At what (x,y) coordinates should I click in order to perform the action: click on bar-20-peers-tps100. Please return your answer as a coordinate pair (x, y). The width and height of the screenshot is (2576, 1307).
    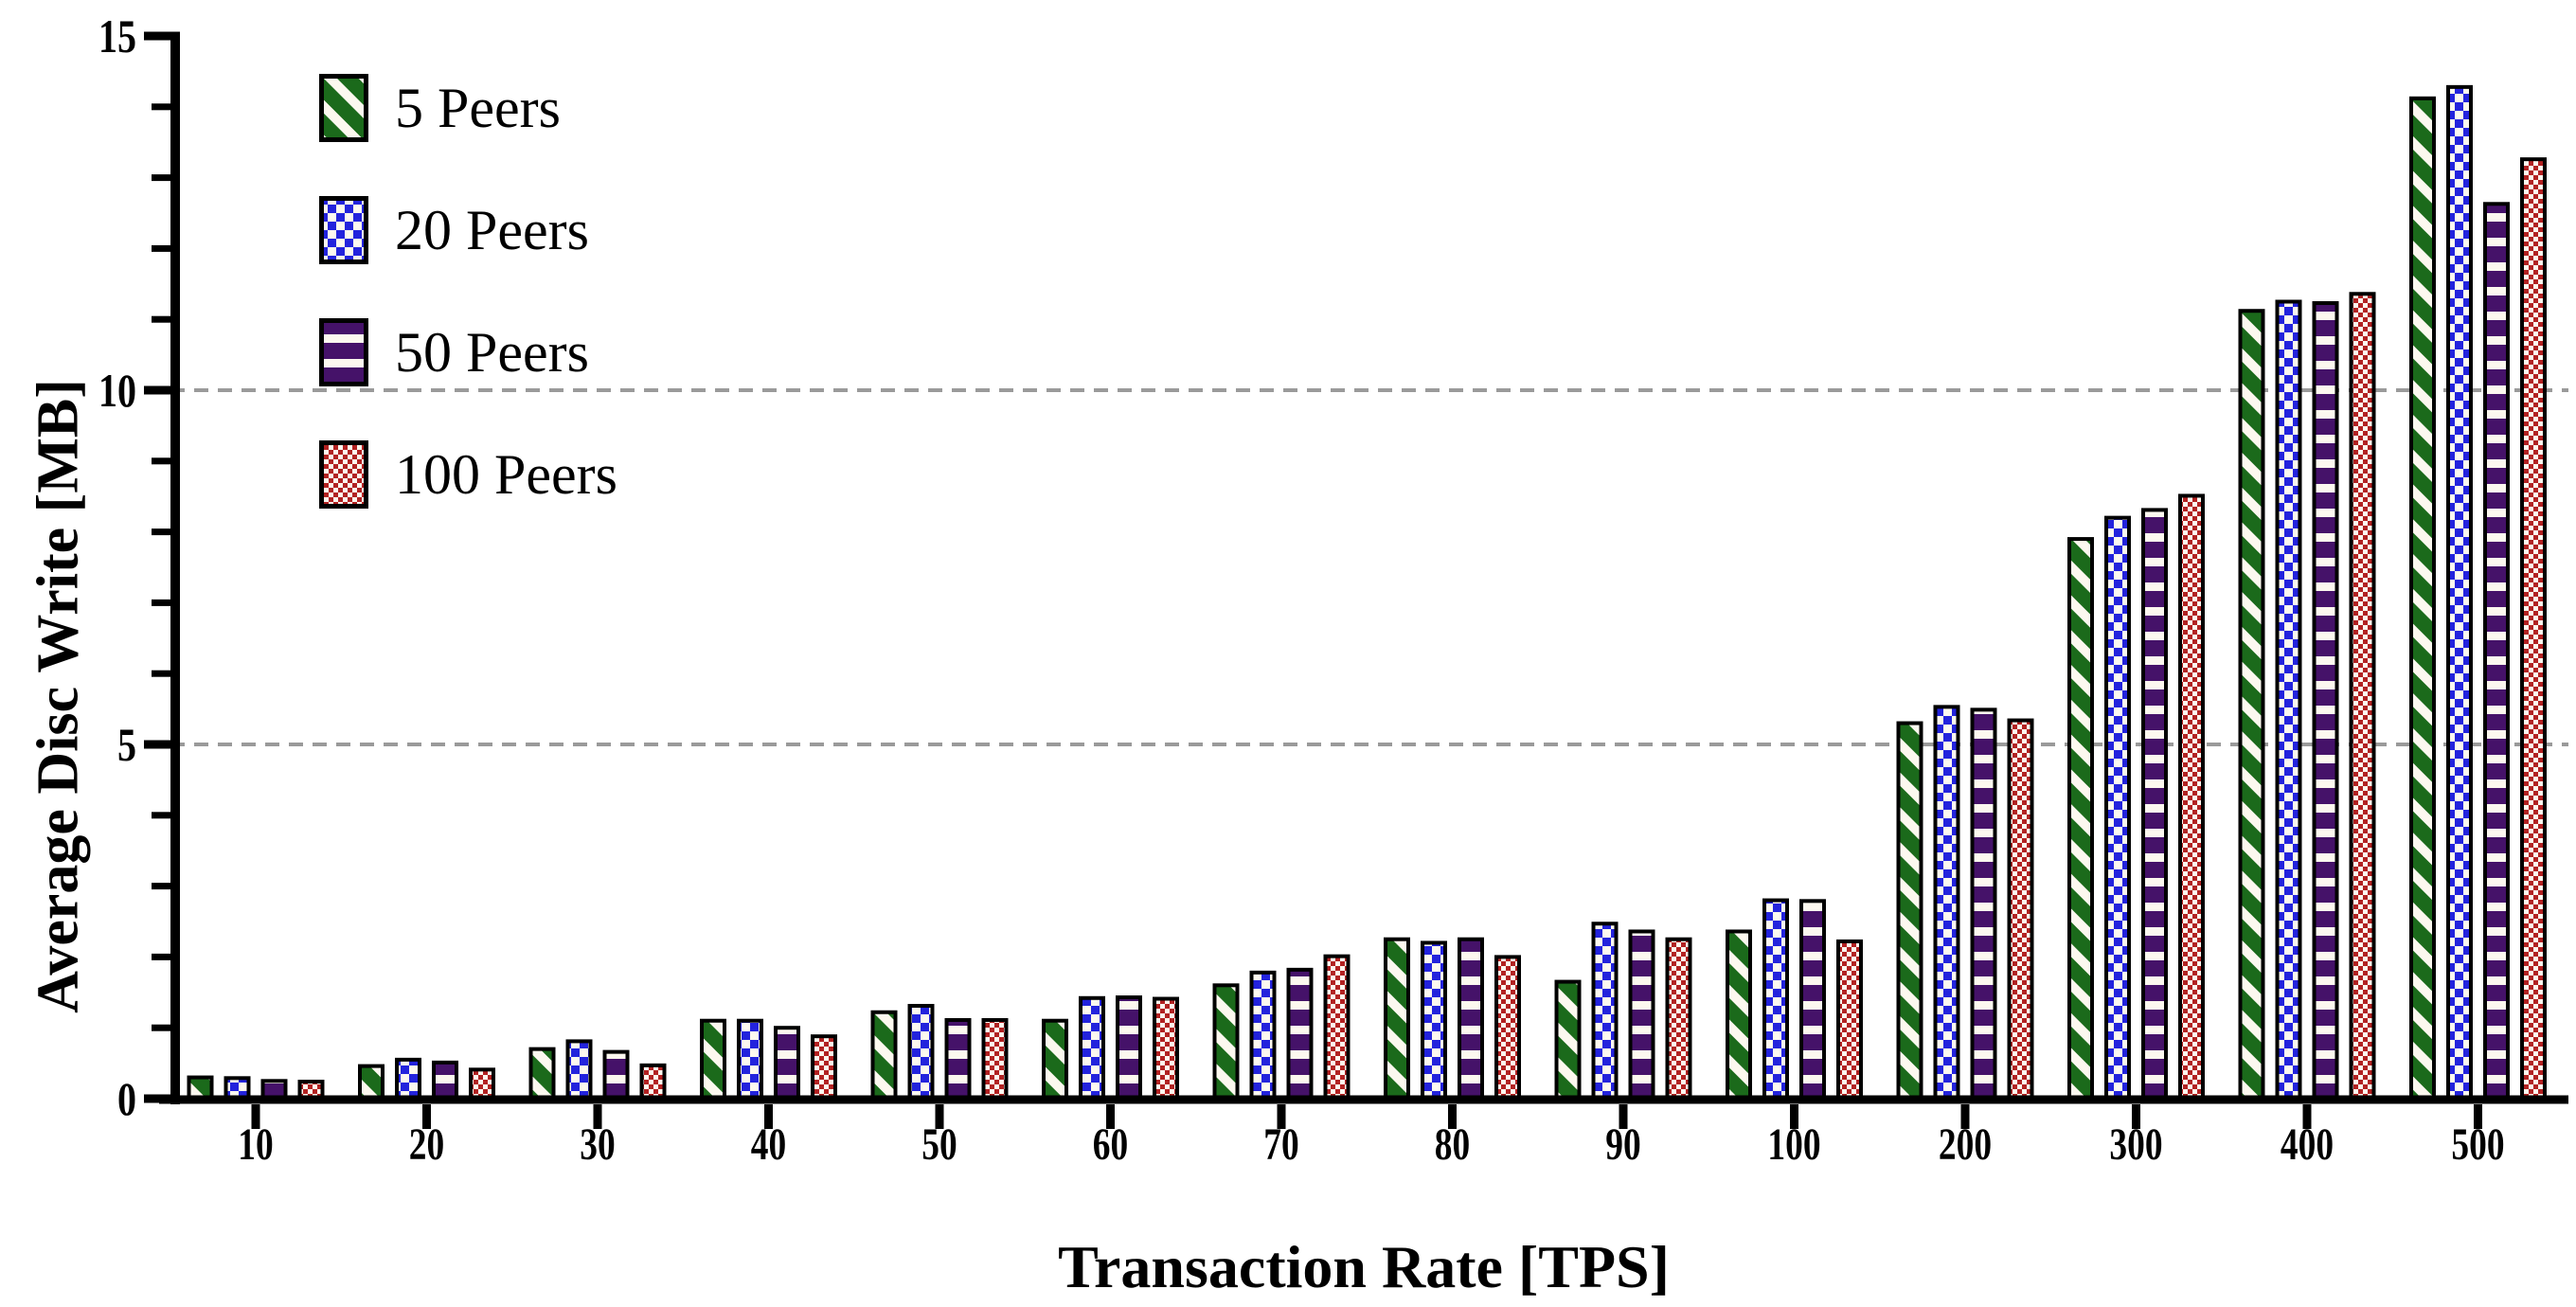
    Looking at the image, I should click on (1775, 999).